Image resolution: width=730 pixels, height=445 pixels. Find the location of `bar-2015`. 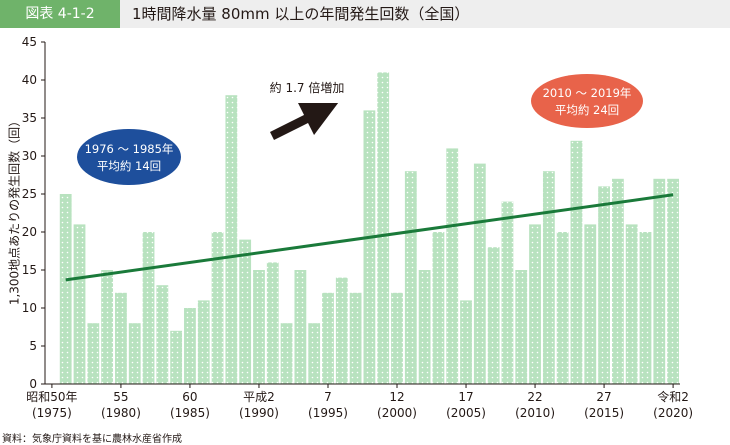

bar-2015 is located at coordinates (604, 285).